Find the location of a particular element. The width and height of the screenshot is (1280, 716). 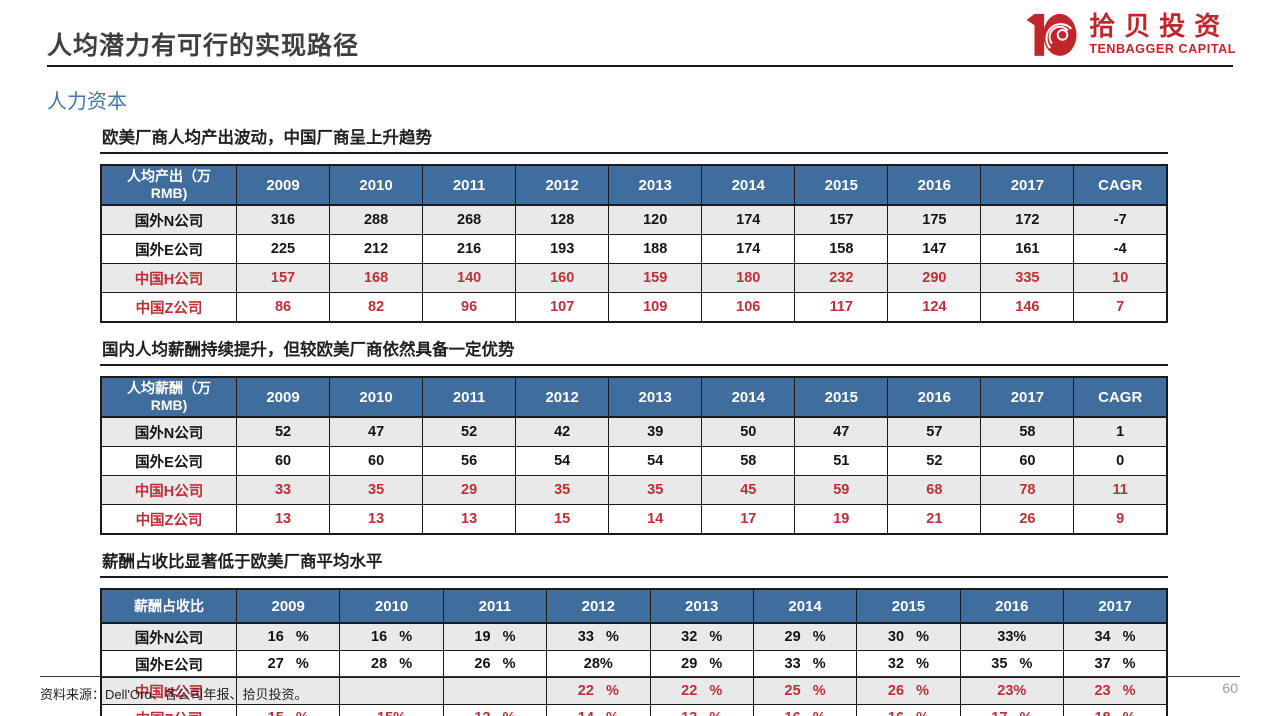

metric-header-cell: 人均产出（万RMB) is located at coordinates (168, 185).